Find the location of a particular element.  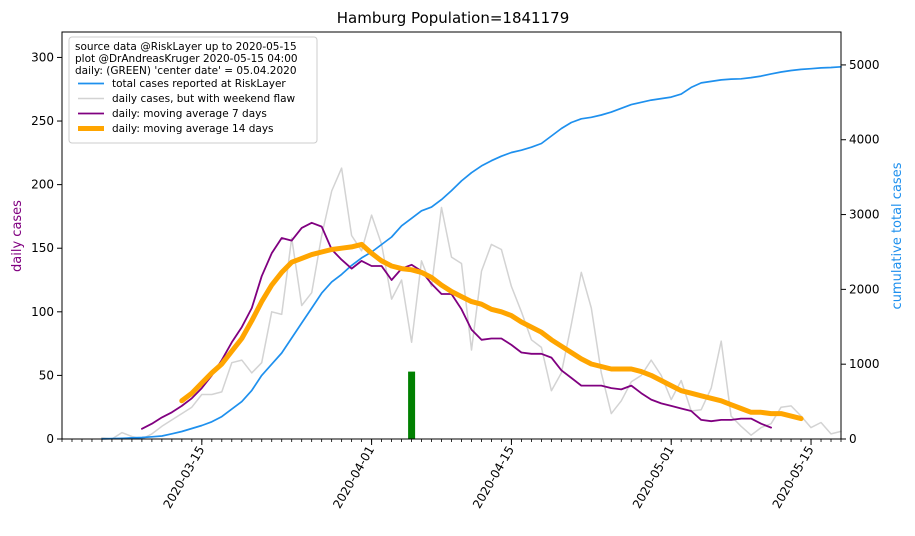

y-axis-label-left: daily cases is located at coordinates (17, 236).